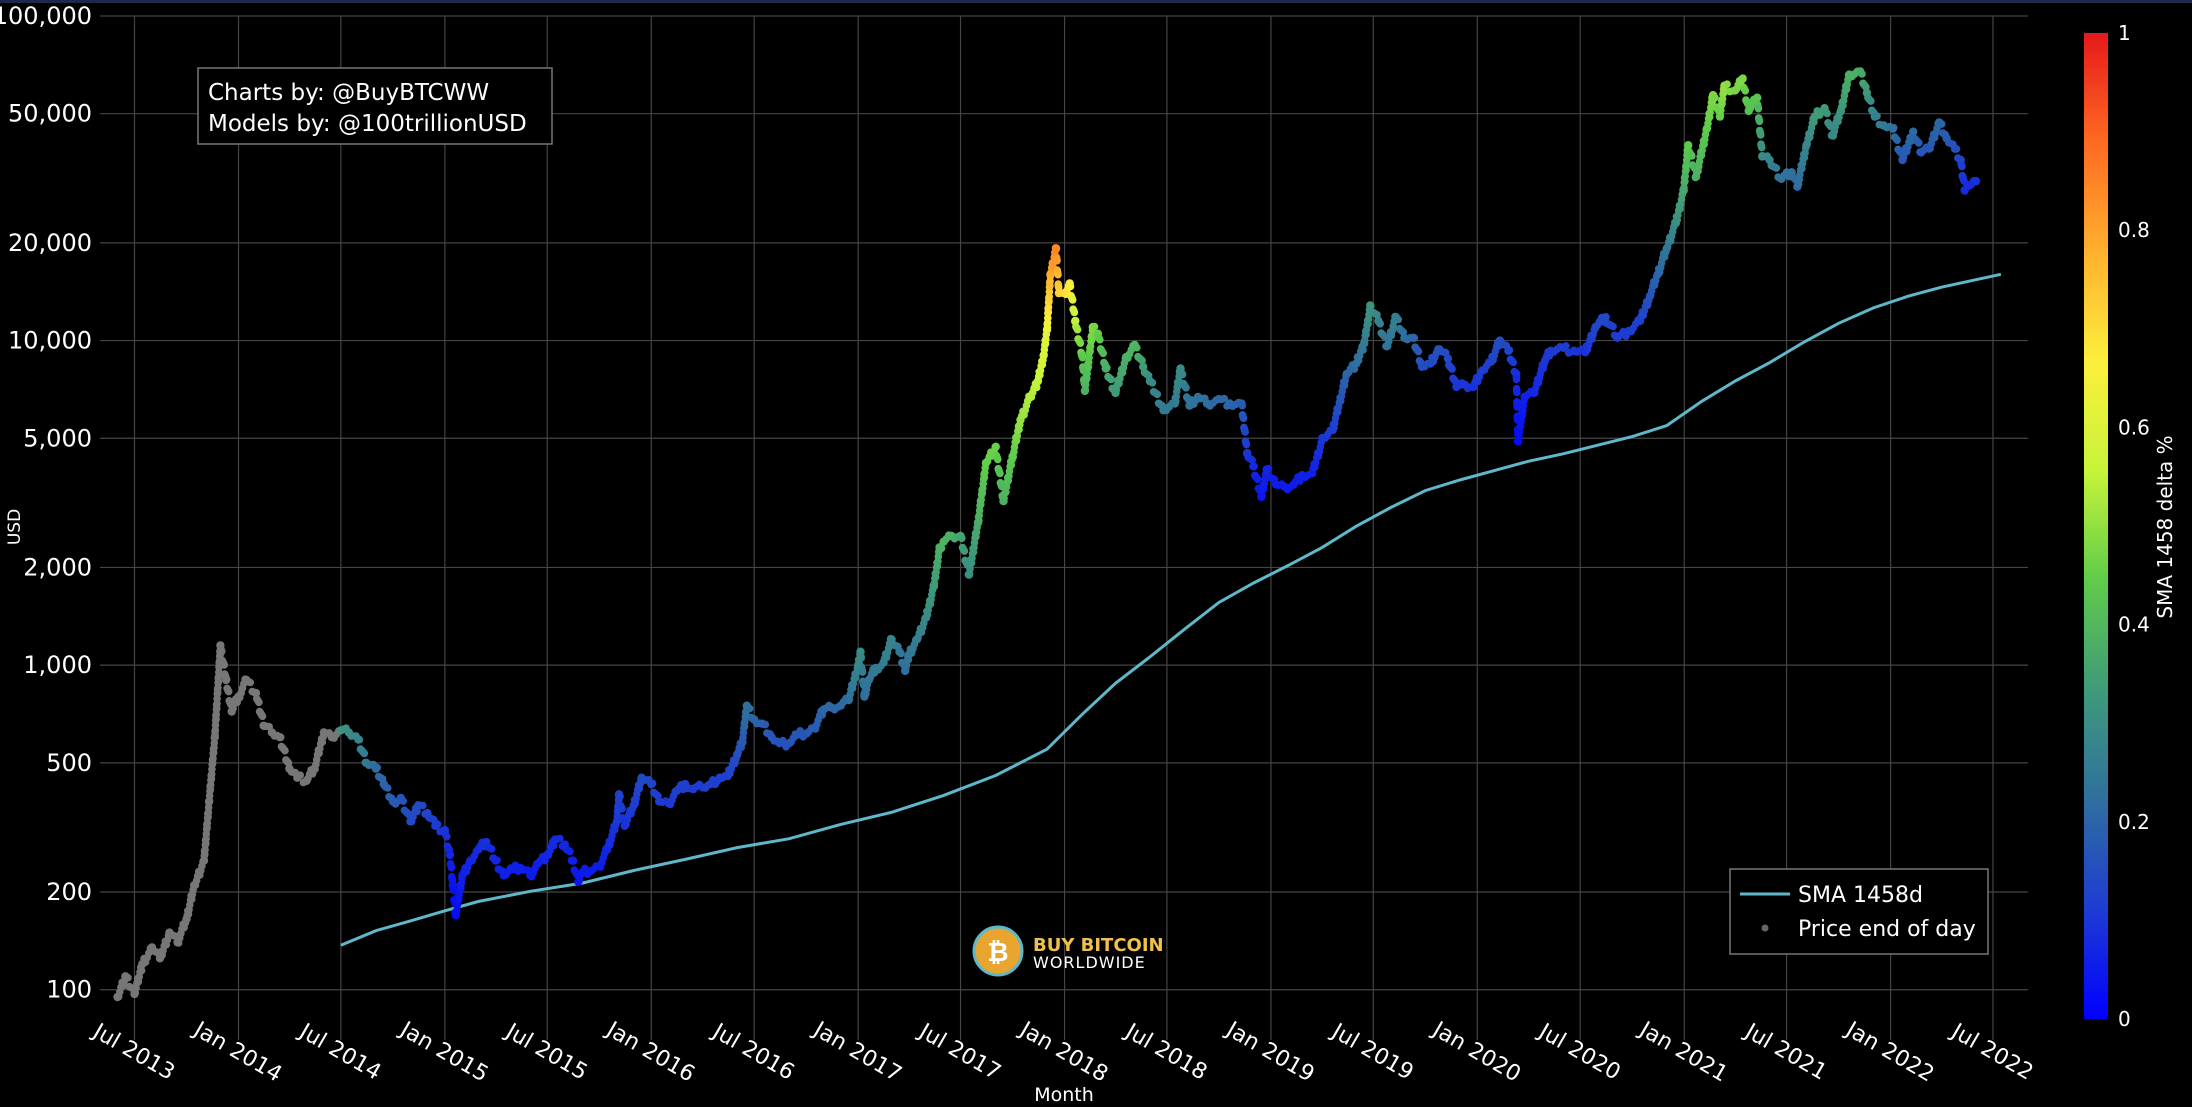  I want to click on y-axis-label: USD, so click(15, 527).